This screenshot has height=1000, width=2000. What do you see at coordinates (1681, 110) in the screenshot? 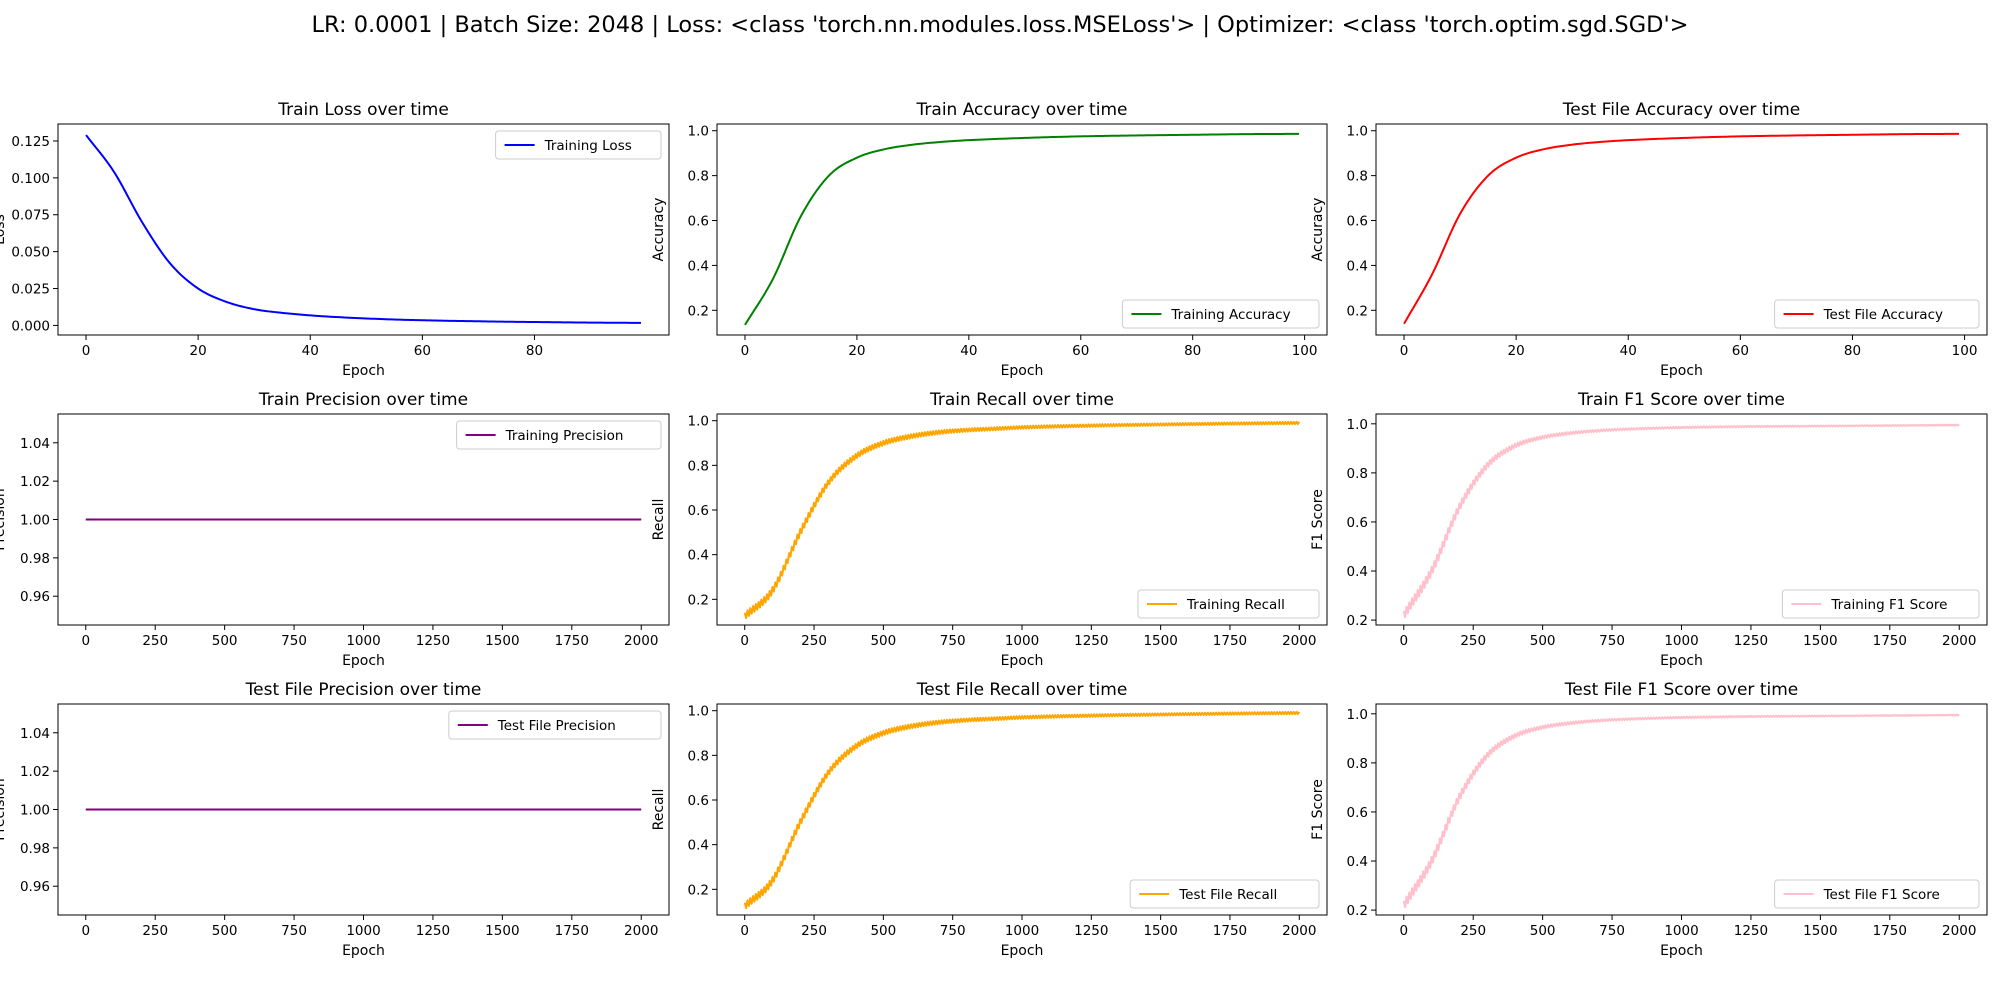
I see `chart-title: Test File Accuracy over time` at bounding box center [1681, 110].